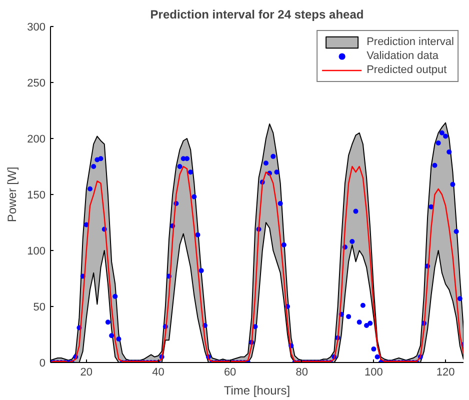 Image resolution: width=469 pixels, height=400 pixels. What do you see at coordinates (445, 372) in the screenshot?
I see `x-tick-label: 120` at bounding box center [445, 372].